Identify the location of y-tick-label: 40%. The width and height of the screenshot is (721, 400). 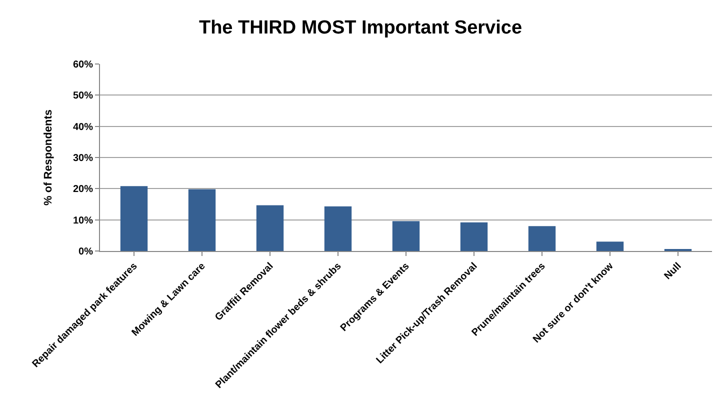
(83, 127).